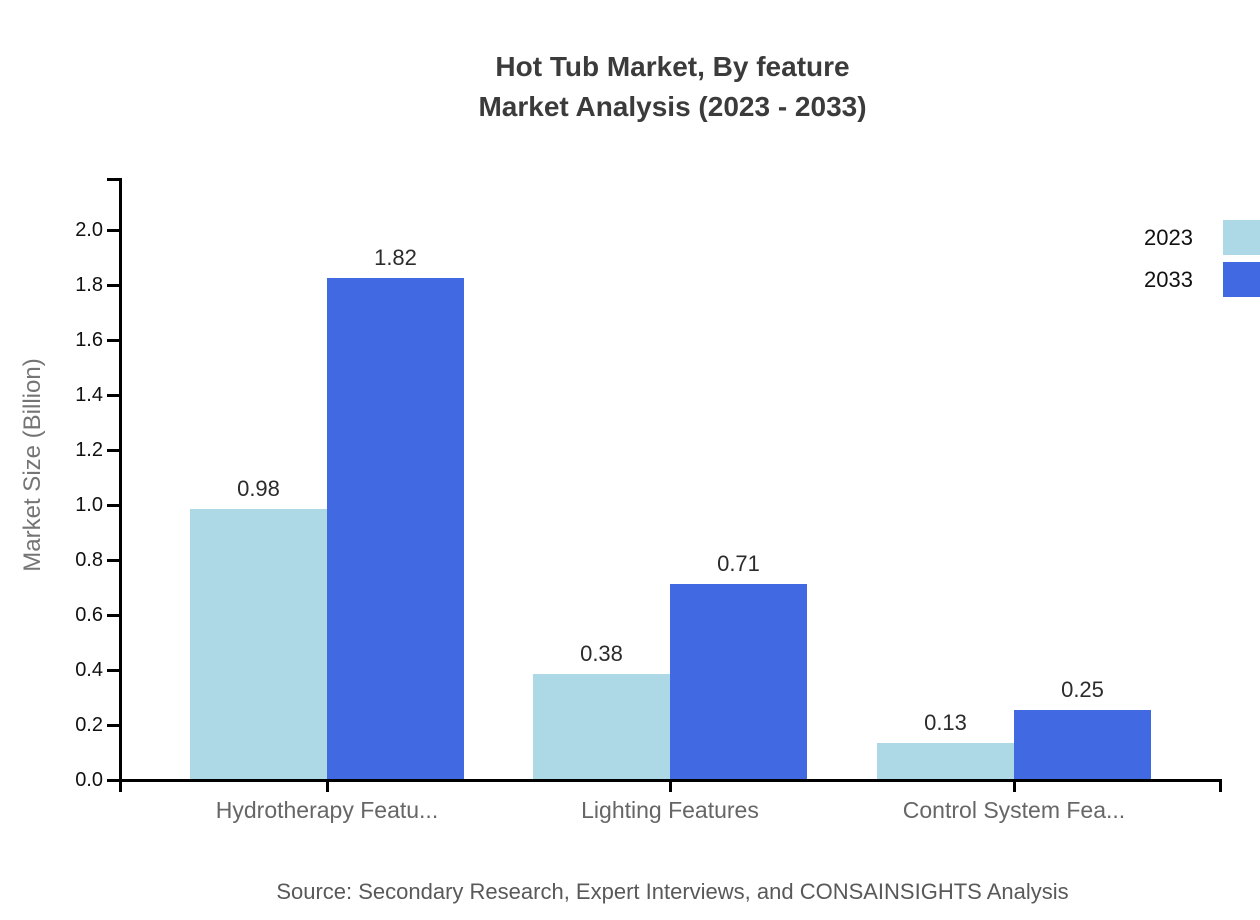 This screenshot has height=920, width=1260. What do you see at coordinates (672, 66) in the screenshot?
I see `chart-title-line1: Hot Tub Market, By feature` at bounding box center [672, 66].